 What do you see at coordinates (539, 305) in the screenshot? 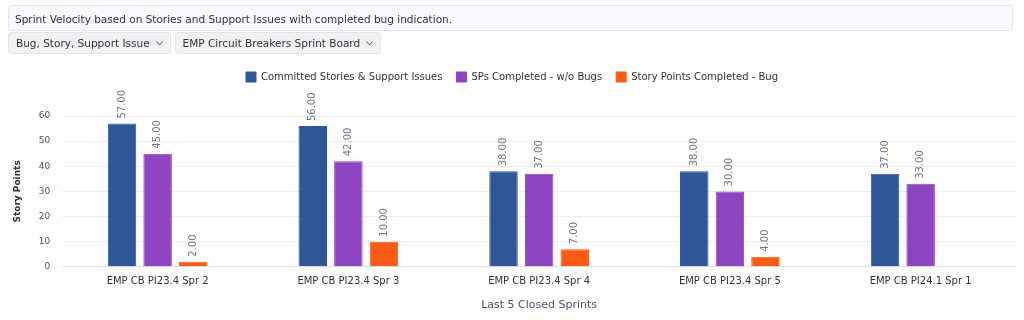
I see `x-axis-title: Last 5 Closed Sprints` at bounding box center [539, 305].